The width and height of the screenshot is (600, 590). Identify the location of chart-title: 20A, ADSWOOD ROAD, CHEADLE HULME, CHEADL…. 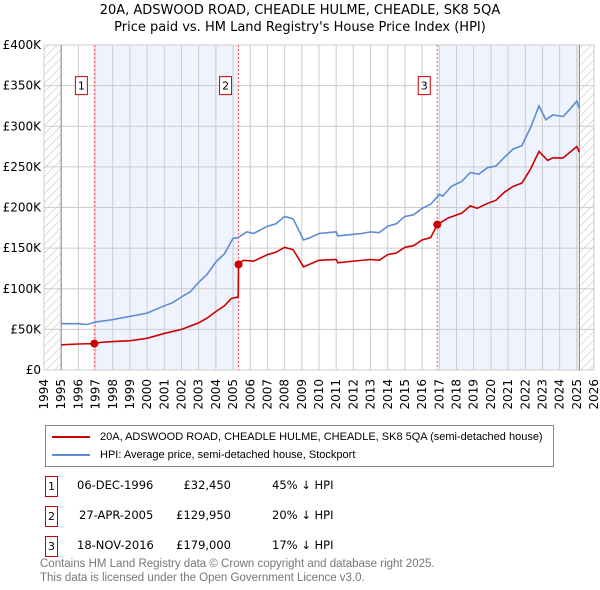
(300, 10).